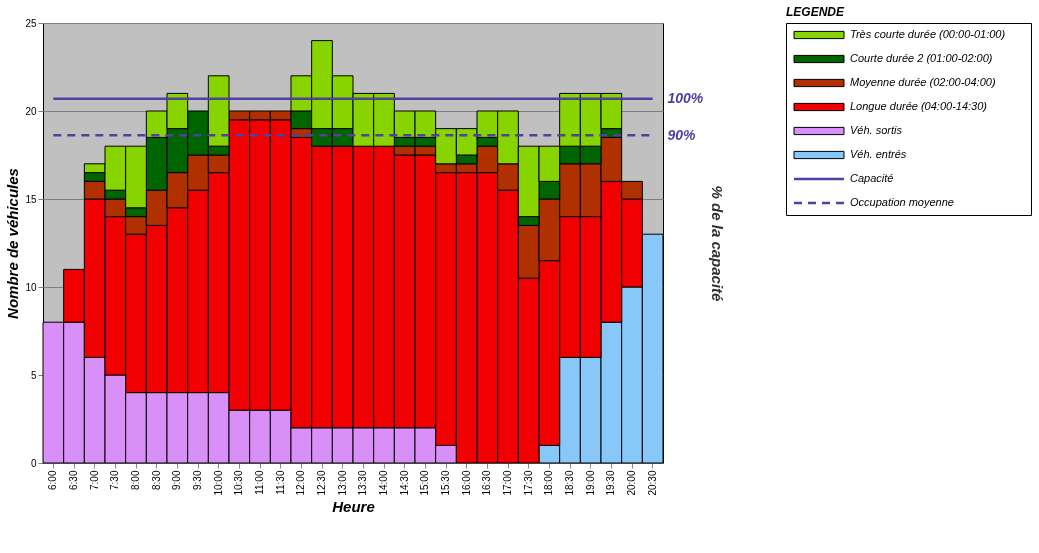 This screenshot has width=1039, height=553. What do you see at coordinates (445, 483) in the screenshot?
I see `x-tick-label: 15:30` at bounding box center [445, 483].